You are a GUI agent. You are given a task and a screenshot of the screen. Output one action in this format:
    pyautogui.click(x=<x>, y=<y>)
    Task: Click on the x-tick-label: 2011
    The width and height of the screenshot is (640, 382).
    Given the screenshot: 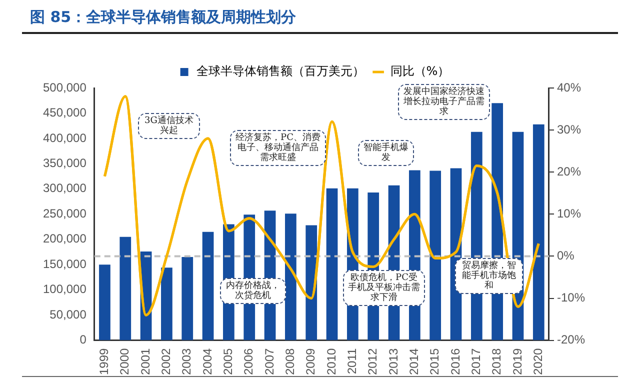 What is the action you would take?
    pyautogui.click(x=351, y=361)
    